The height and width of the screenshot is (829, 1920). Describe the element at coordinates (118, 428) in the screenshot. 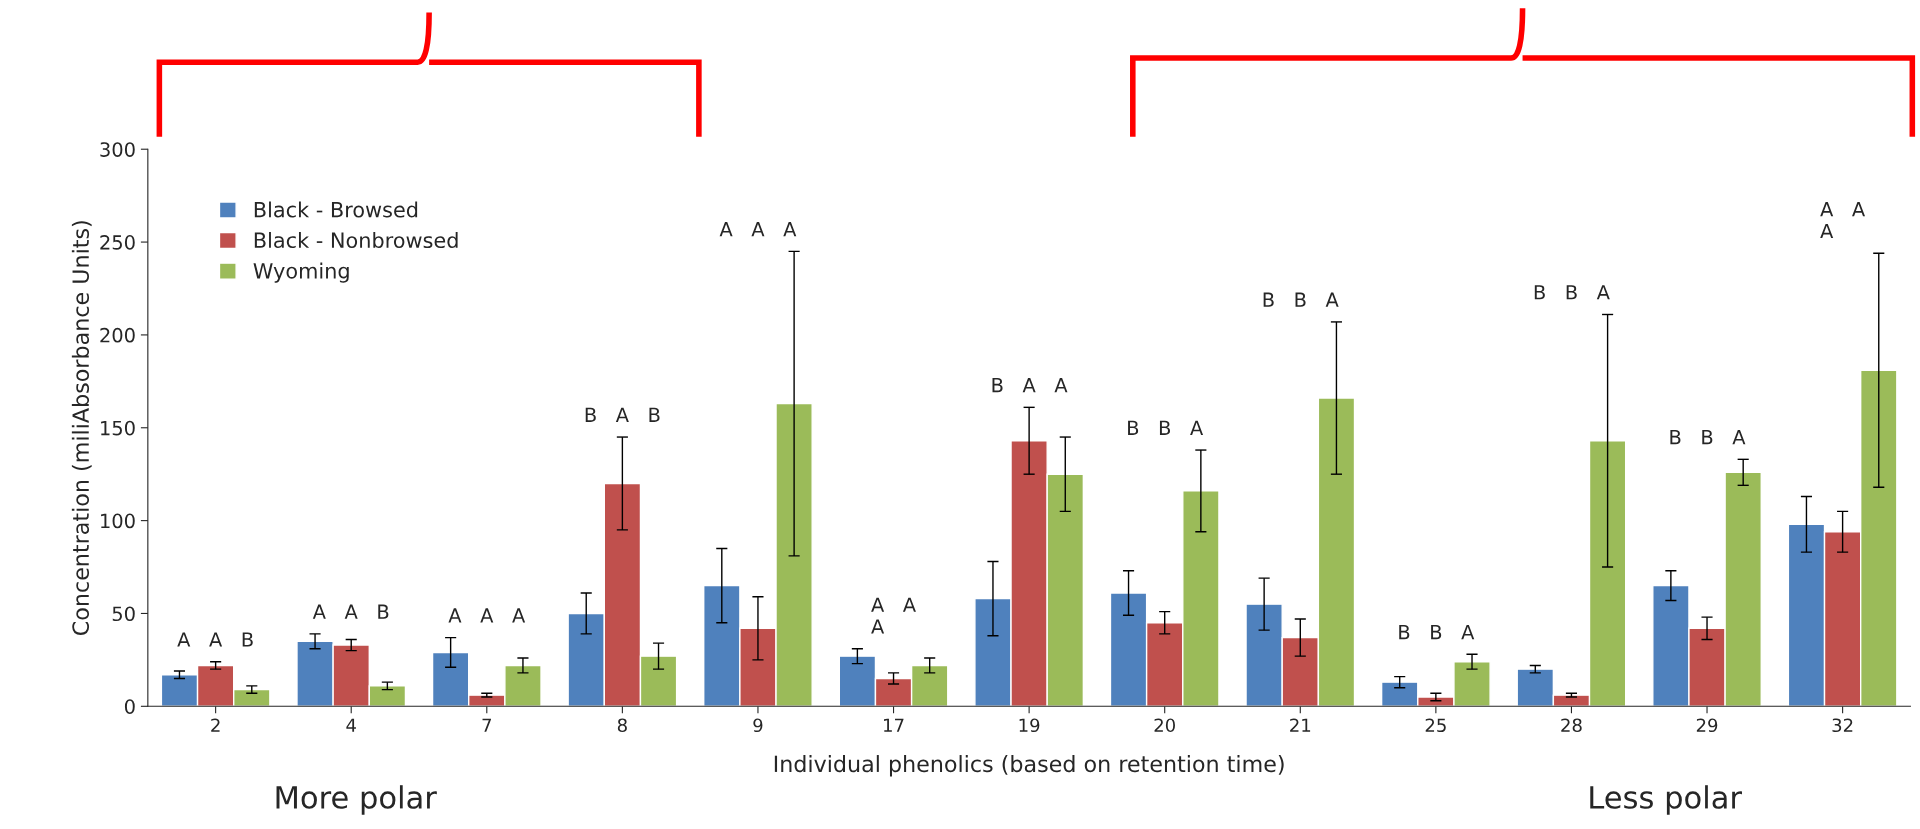

I see `y-tick-label: 150` at that location.